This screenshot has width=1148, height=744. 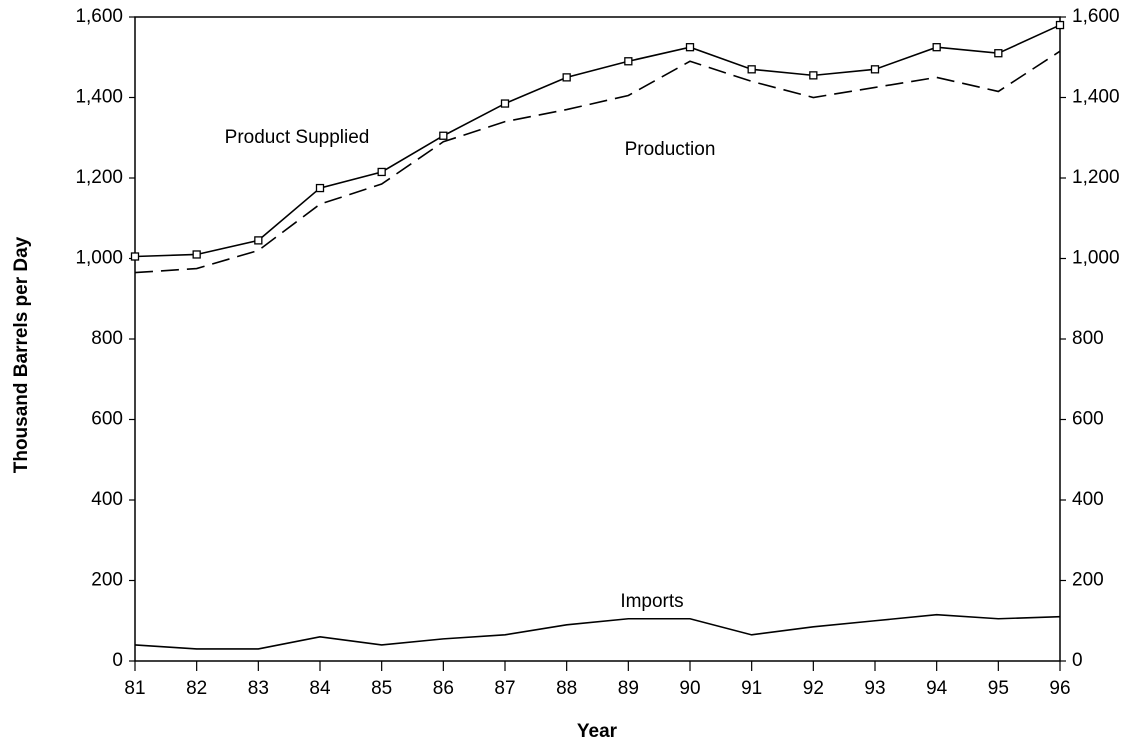 I want to click on y-tick-label: 400, so click(x=107, y=499).